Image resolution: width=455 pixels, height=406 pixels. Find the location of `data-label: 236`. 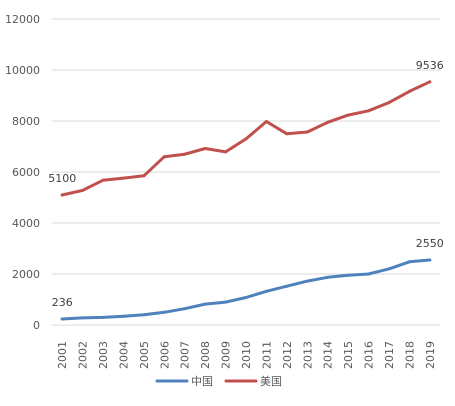

data-label: 236 is located at coordinates (62, 302).